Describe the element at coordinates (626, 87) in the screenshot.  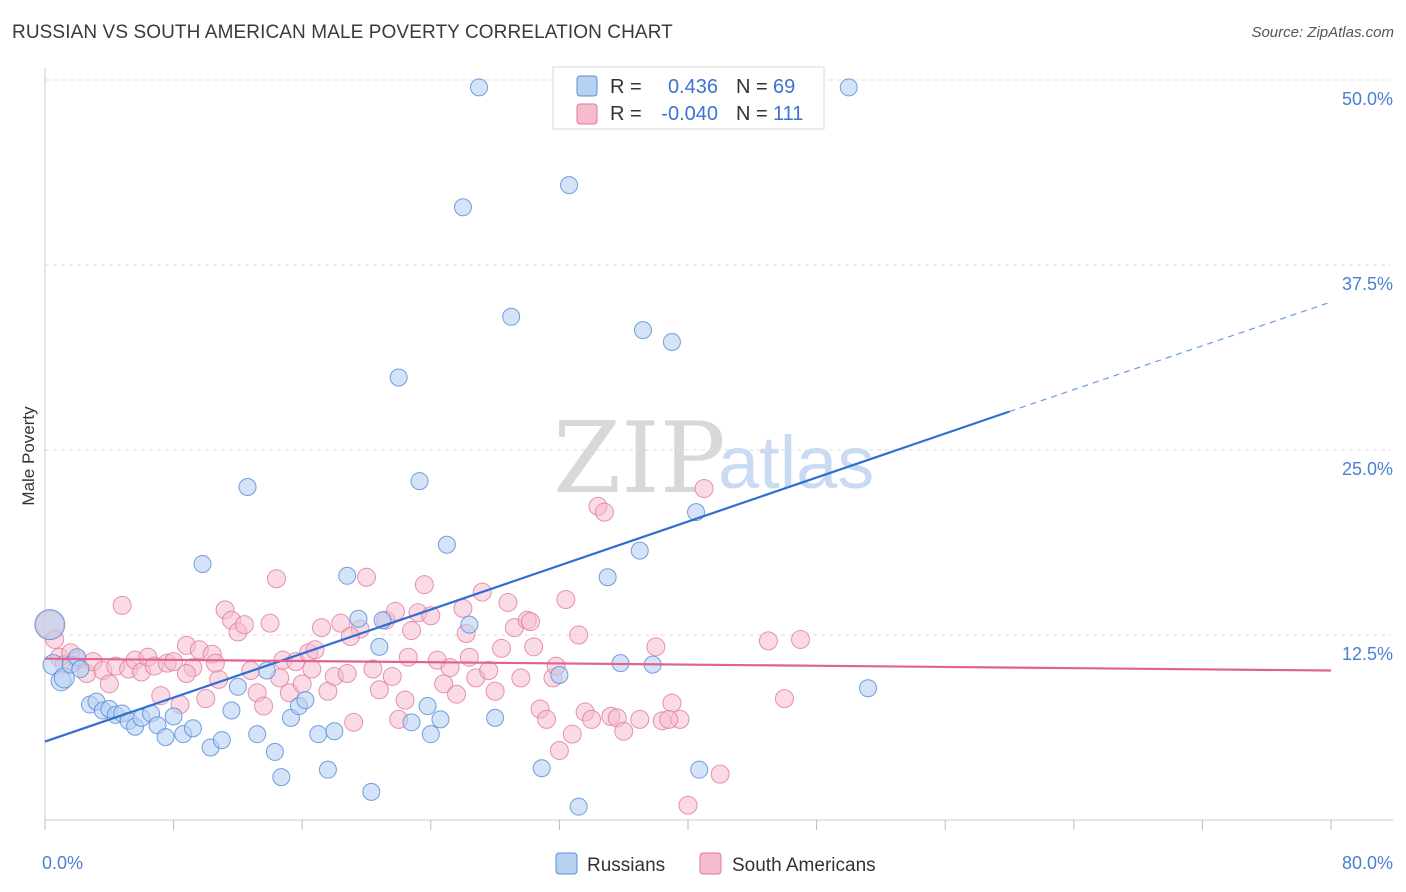
I see `legend-r-label-1: R =` at that location.